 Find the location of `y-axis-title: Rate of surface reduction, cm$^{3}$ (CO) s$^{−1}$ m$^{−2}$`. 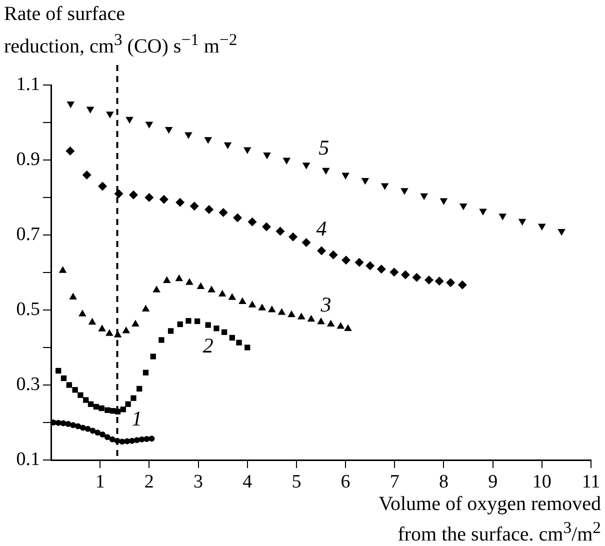

y-axis-title: Rate of surface reduction, cm$^{3}$ (CO) s$^{−1}$ m$^{−2}$ is located at coordinates (121, 31).